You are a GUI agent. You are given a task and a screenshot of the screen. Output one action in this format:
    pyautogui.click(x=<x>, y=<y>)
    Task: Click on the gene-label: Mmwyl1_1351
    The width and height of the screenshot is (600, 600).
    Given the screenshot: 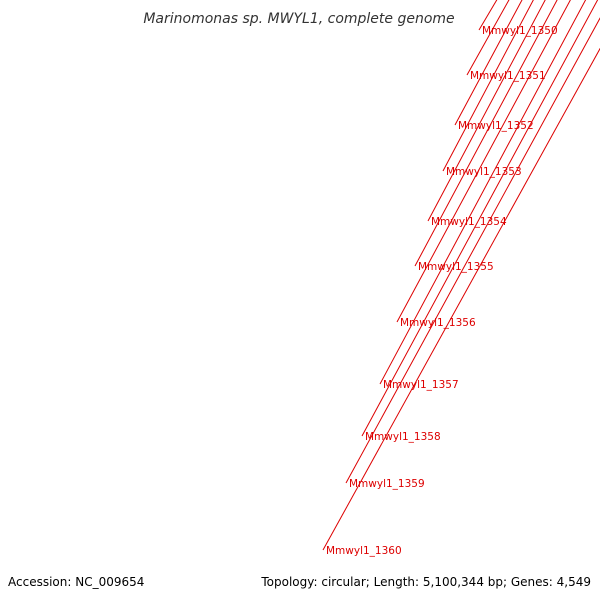 What is the action you would take?
    pyautogui.click(x=508, y=76)
    